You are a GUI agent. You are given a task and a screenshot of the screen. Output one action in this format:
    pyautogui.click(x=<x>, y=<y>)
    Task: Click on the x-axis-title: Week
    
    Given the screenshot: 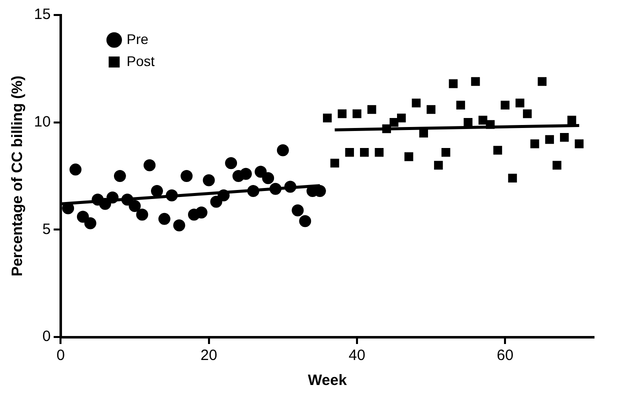 What is the action you would take?
    pyautogui.click(x=328, y=381)
    